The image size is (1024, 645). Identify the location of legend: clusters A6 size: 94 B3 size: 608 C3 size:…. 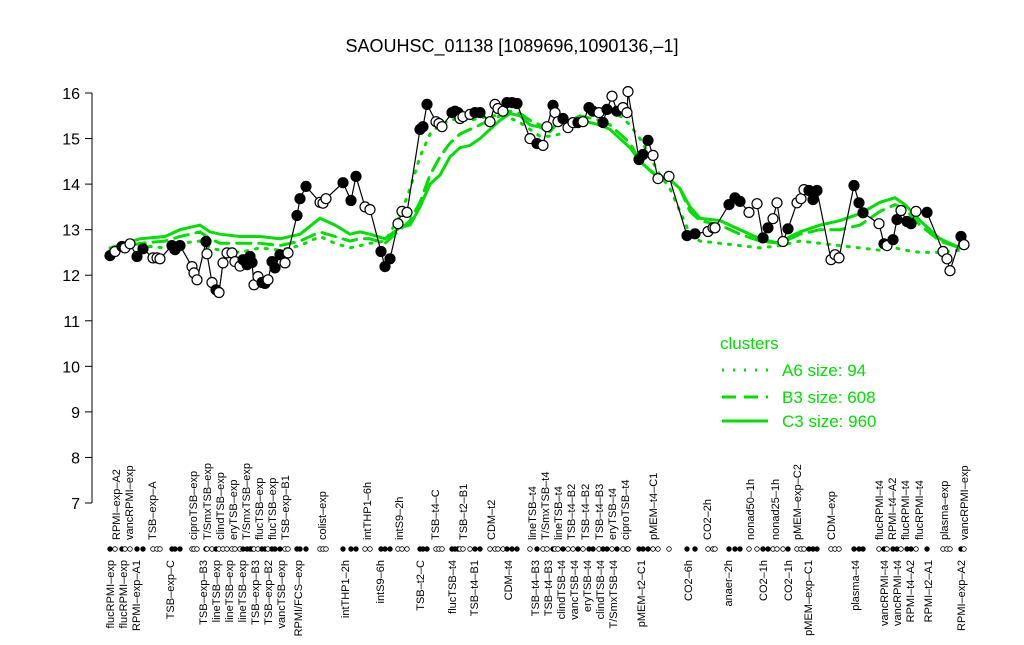
(798, 382).